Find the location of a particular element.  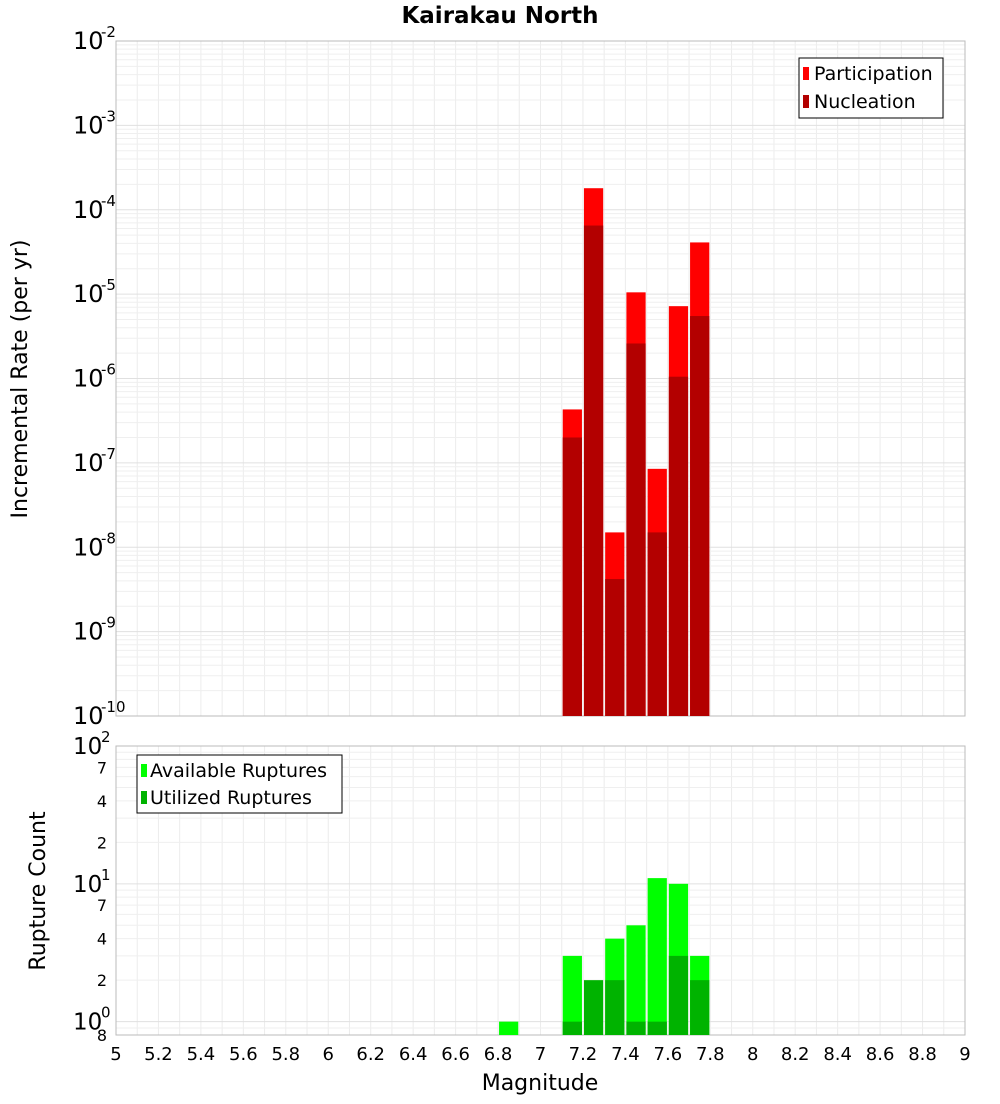

top-legend: Participation Nucleation is located at coordinates (871, 88).